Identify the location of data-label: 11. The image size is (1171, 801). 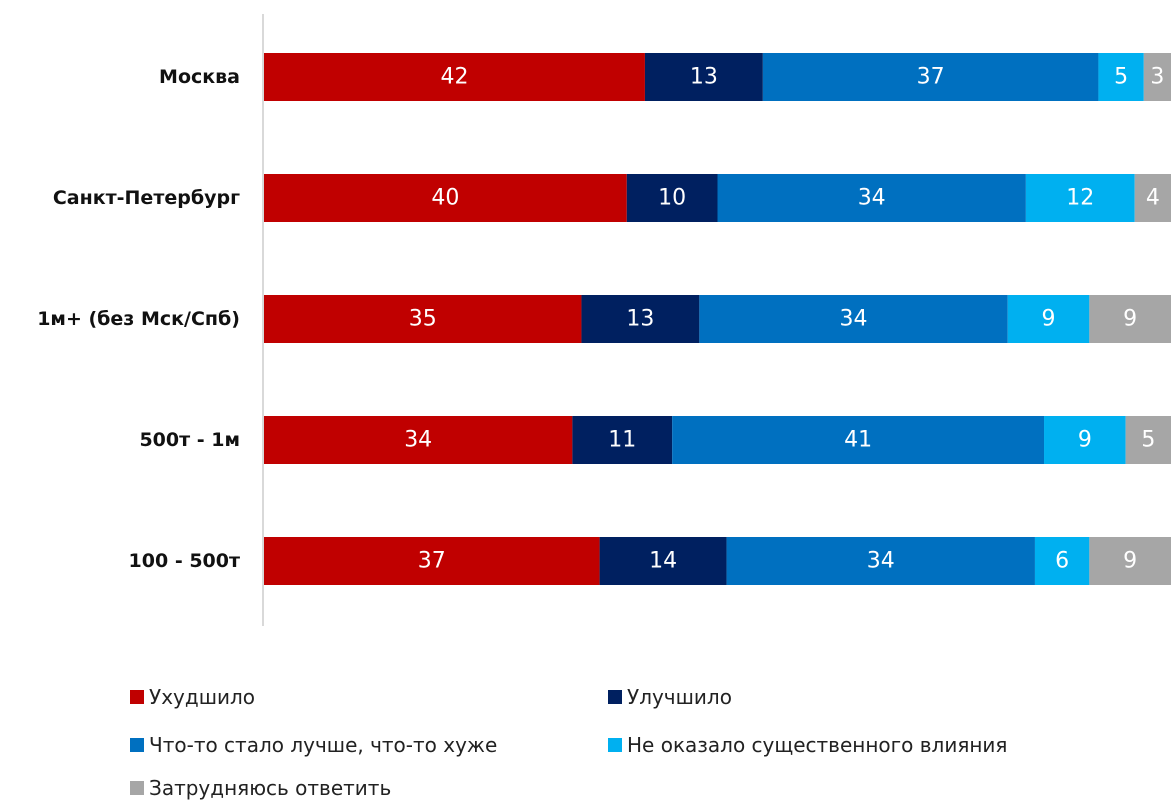
(622, 440).